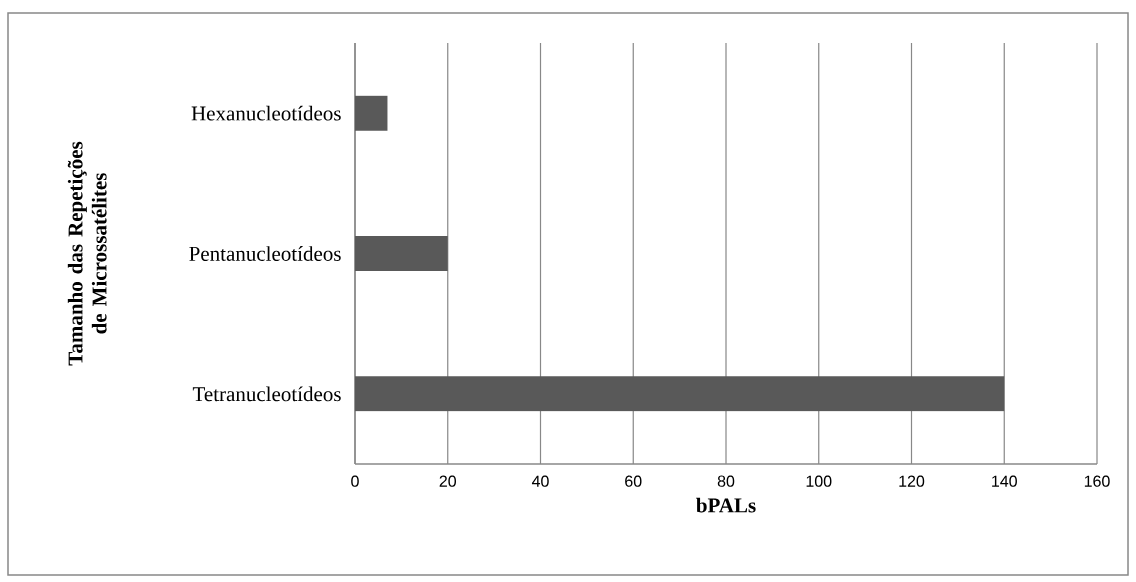 This screenshot has width=1136, height=582. Describe the element at coordinates (540, 481) in the screenshot. I see `x-tick-label: 40` at that location.